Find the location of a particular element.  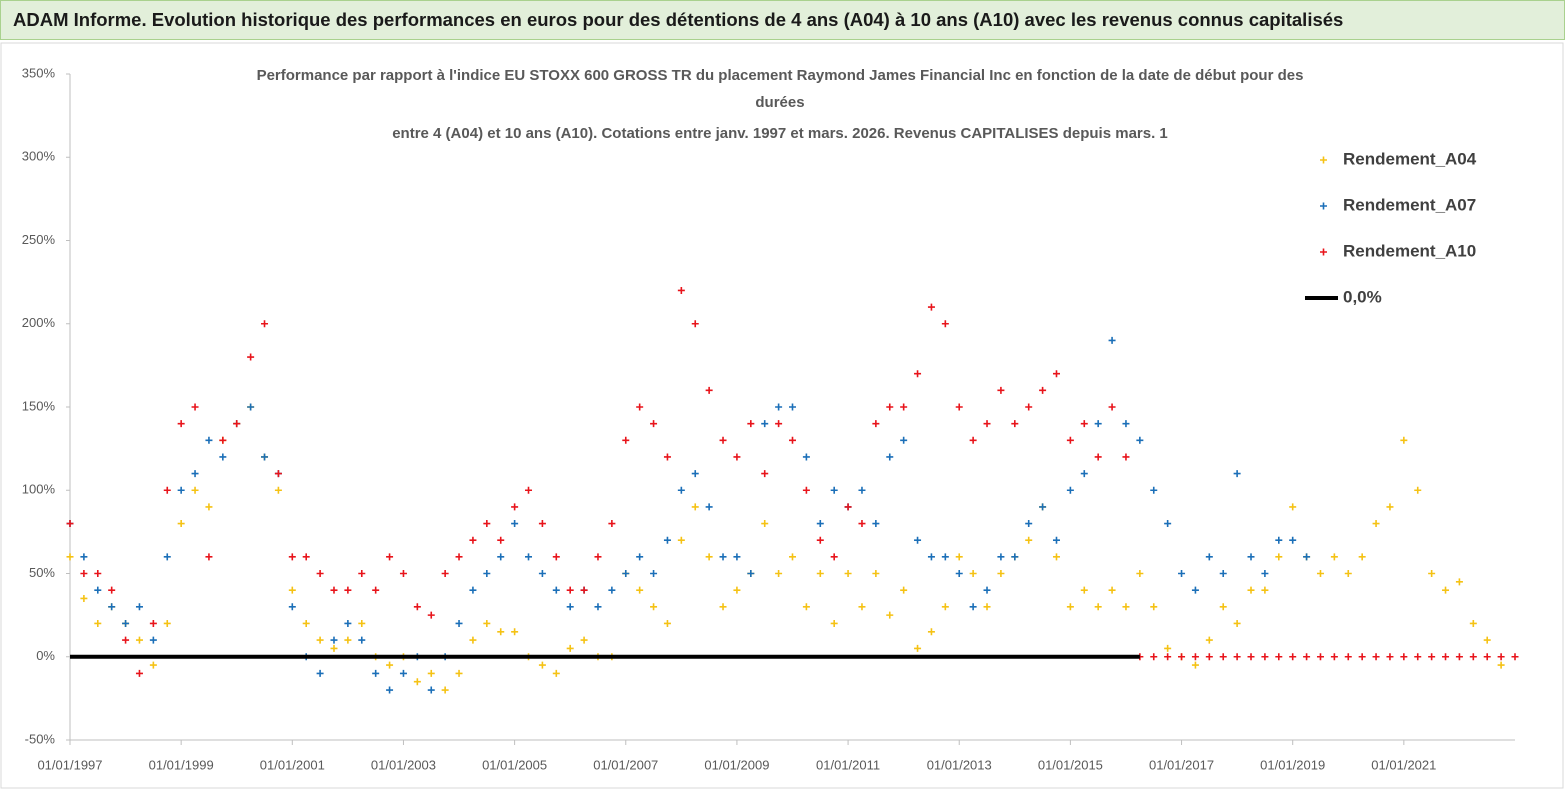

y-tick-label: 150% is located at coordinates (39, 405).